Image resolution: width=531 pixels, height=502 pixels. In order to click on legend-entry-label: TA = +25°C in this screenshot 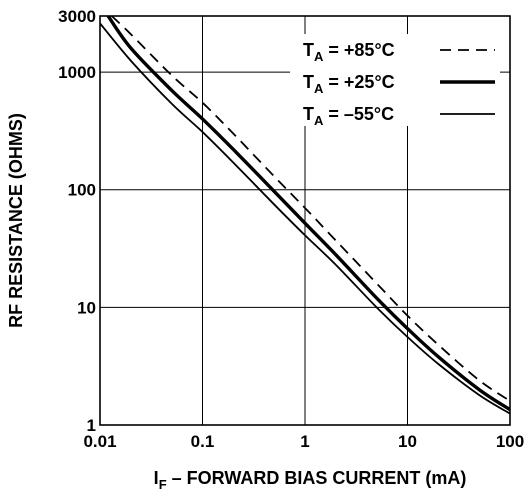, I will do `click(349, 84)`.